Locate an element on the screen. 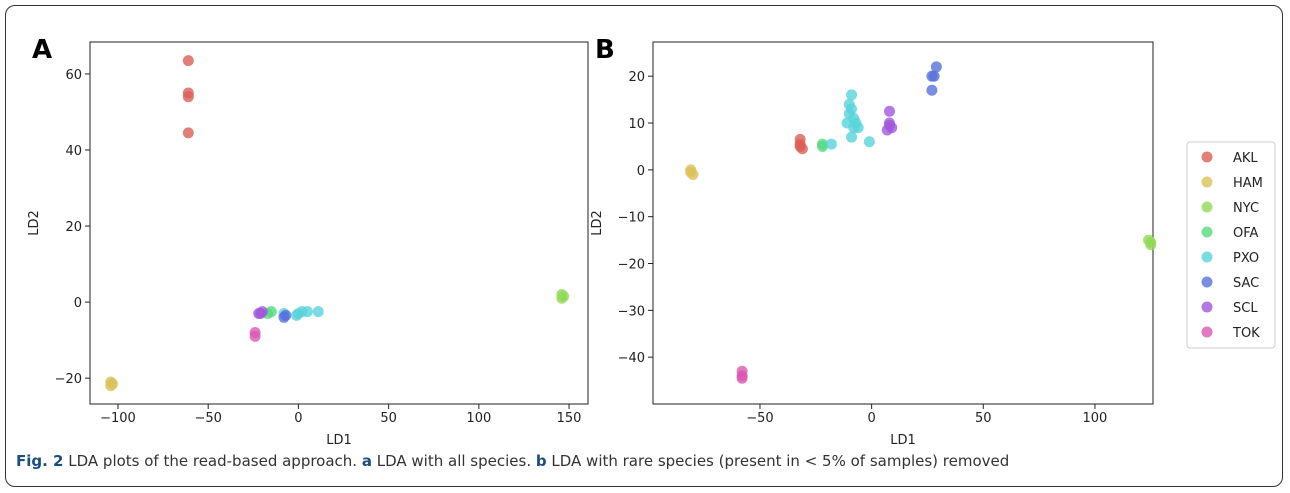  legend-label: HAM is located at coordinates (1248, 183).